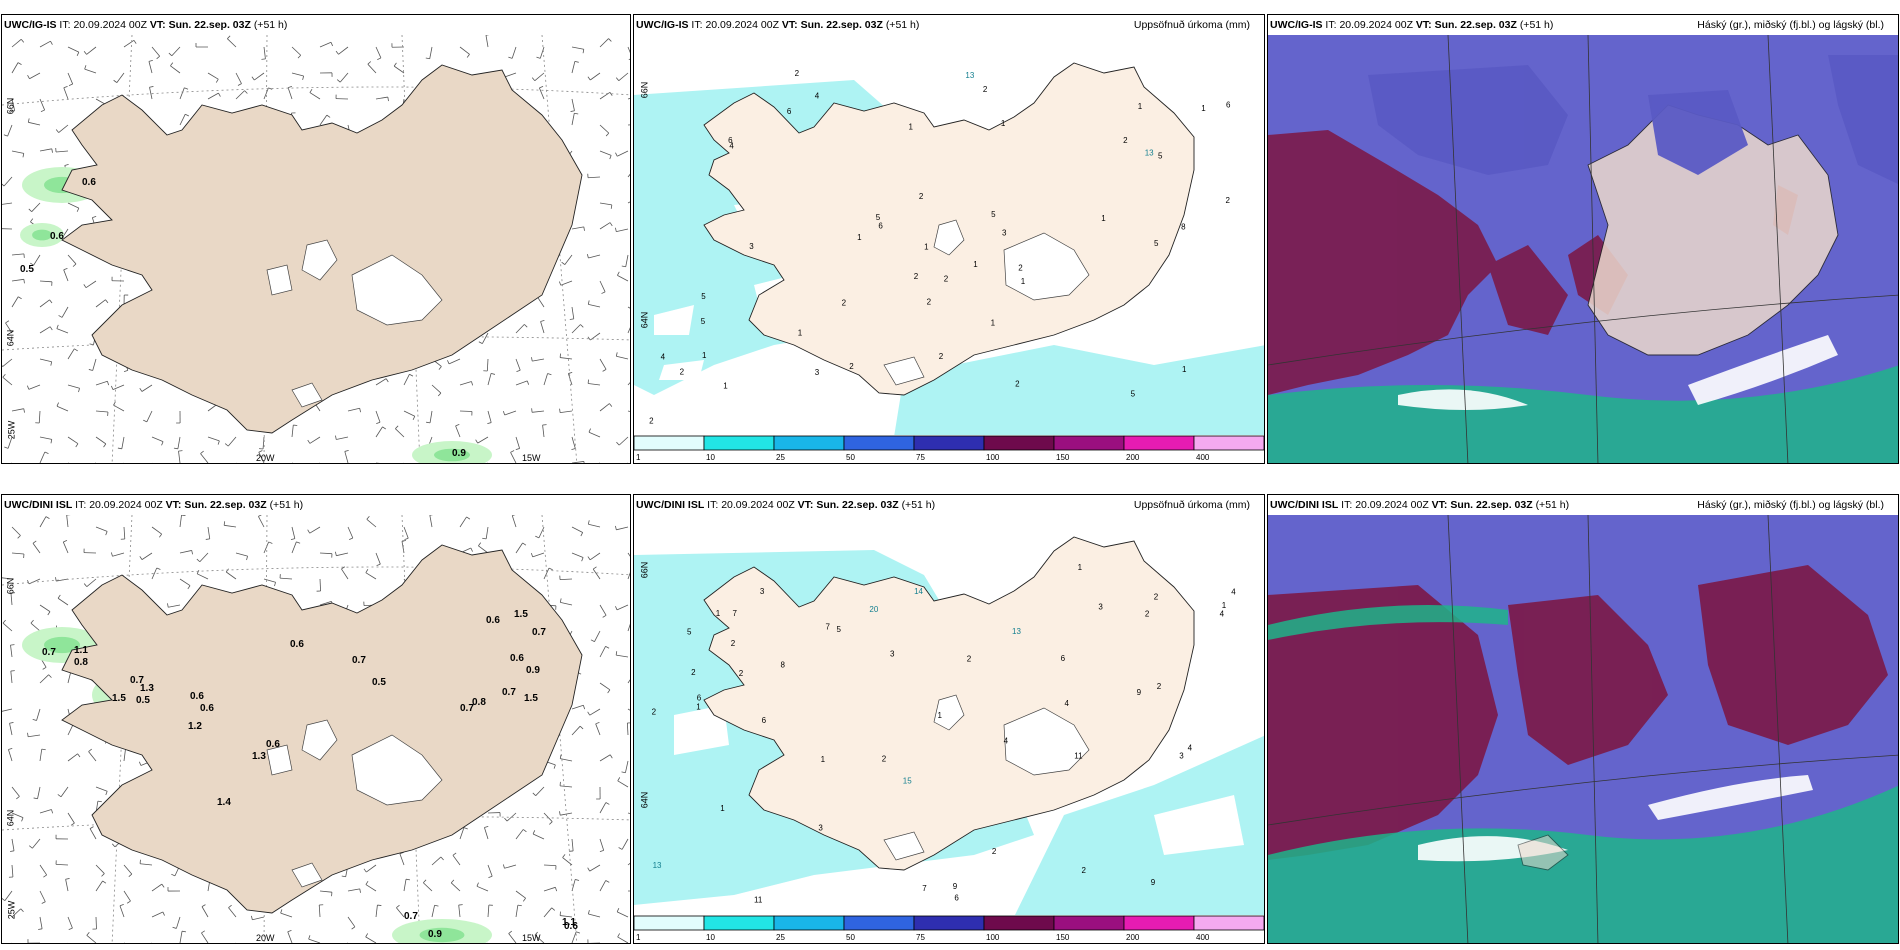 This screenshot has width=1900, height=950. What do you see at coordinates (1004, 232) in the screenshot?
I see `precip-value-label: 3` at bounding box center [1004, 232].